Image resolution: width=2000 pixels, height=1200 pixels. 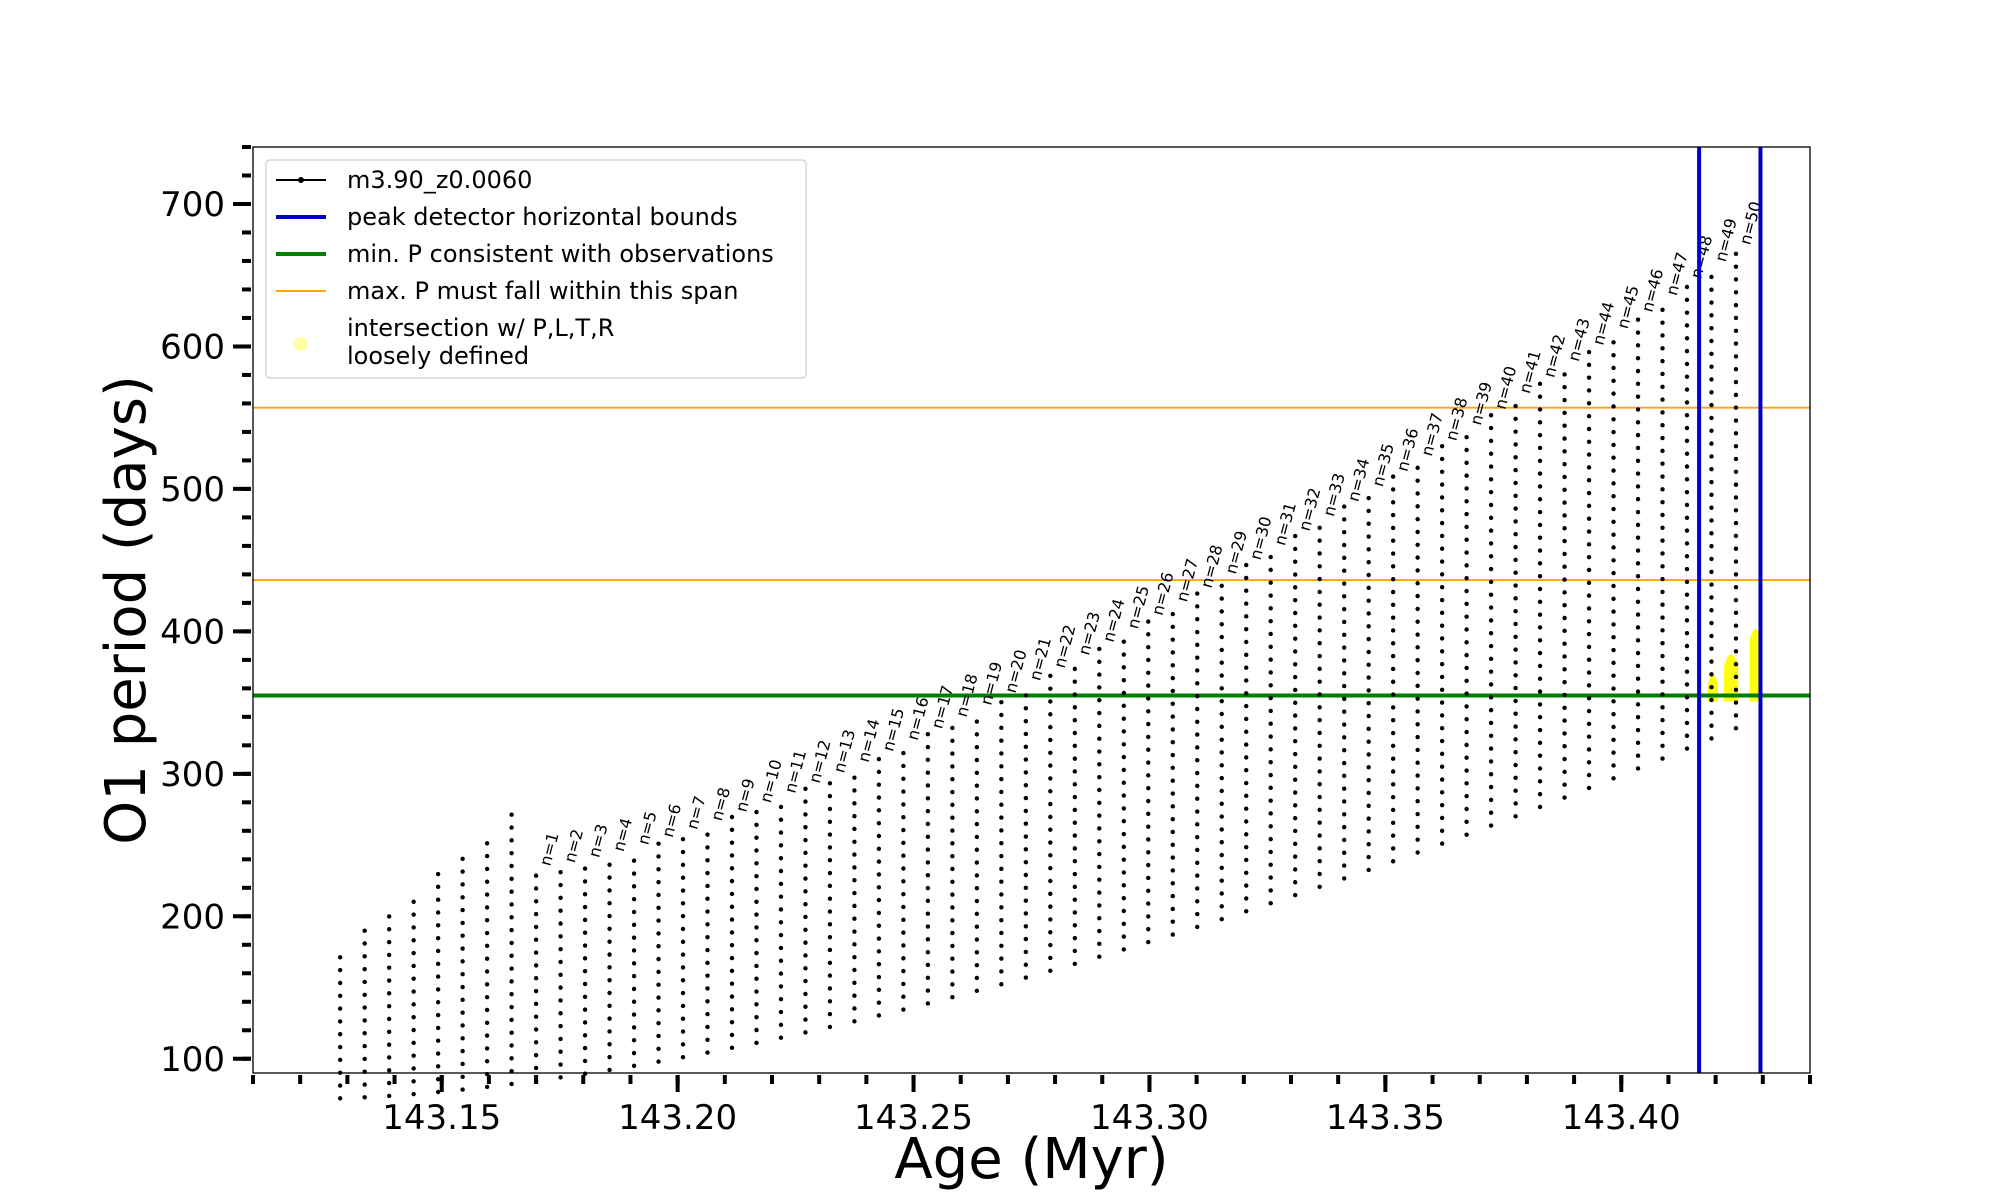 I want to click on pulse-label: n=12, so click(x=820, y=761).